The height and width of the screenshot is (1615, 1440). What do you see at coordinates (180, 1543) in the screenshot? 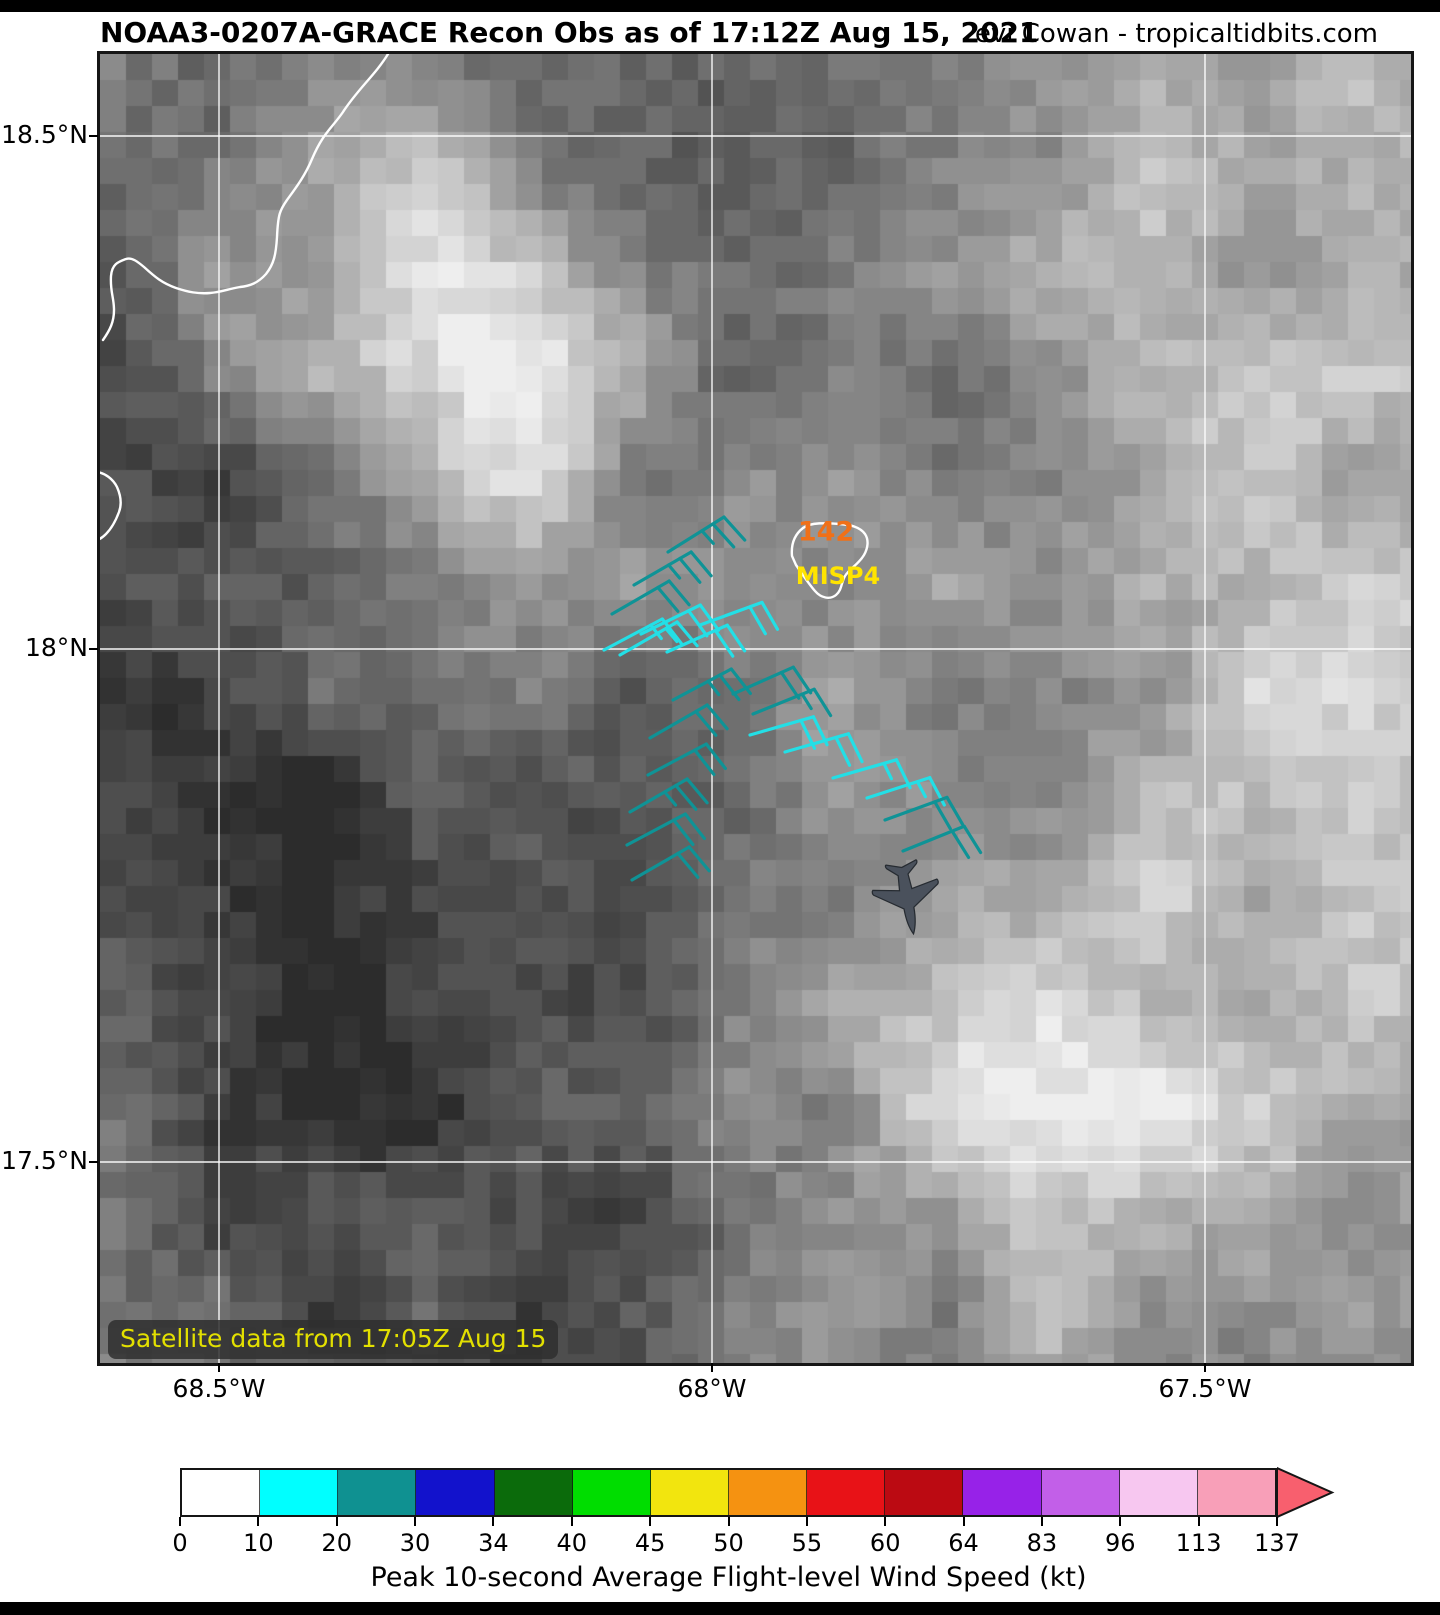
I see `colorbar-tick-label: 0` at bounding box center [180, 1543].